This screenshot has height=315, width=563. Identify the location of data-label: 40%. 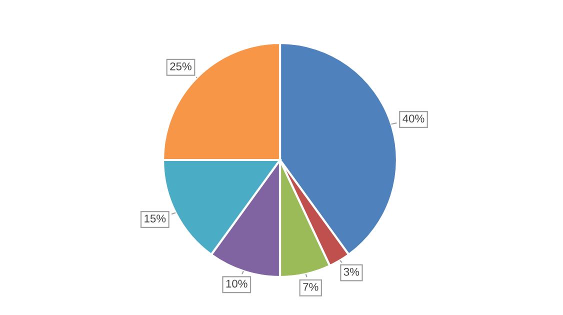
(413, 118).